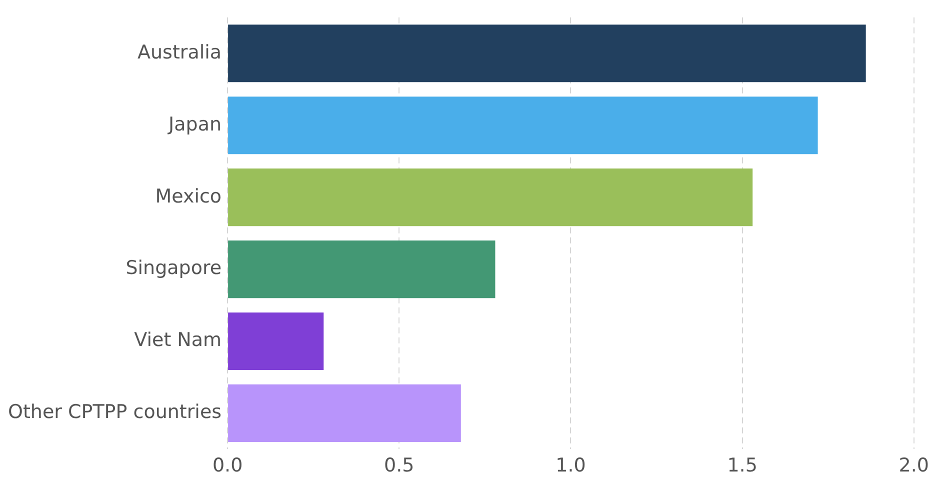 The image size is (935, 486). What do you see at coordinates (174, 268) in the screenshot?
I see `y-tick-label: Singapore` at bounding box center [174, 268].